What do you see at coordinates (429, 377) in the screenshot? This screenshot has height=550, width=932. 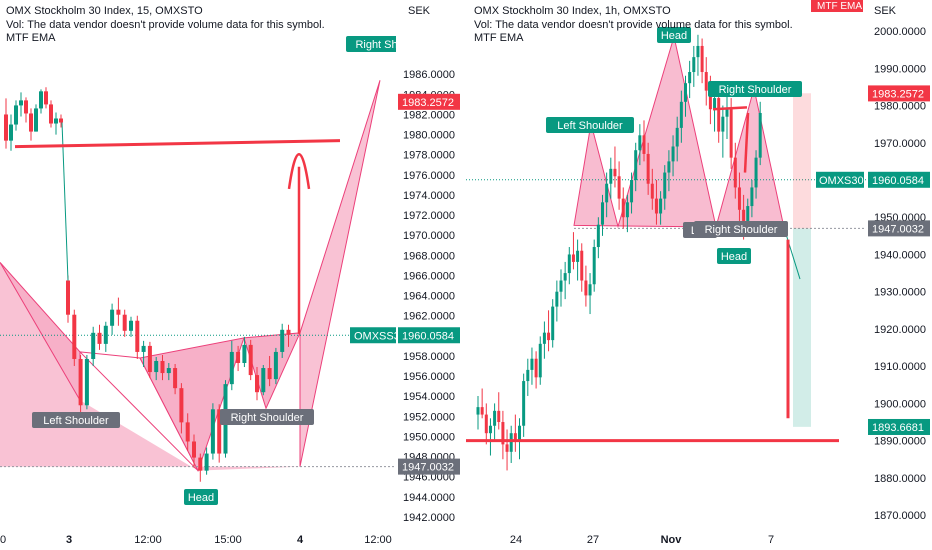 I see `left-y-tick-label: 1956.0000` at bounding box center [429, 377].